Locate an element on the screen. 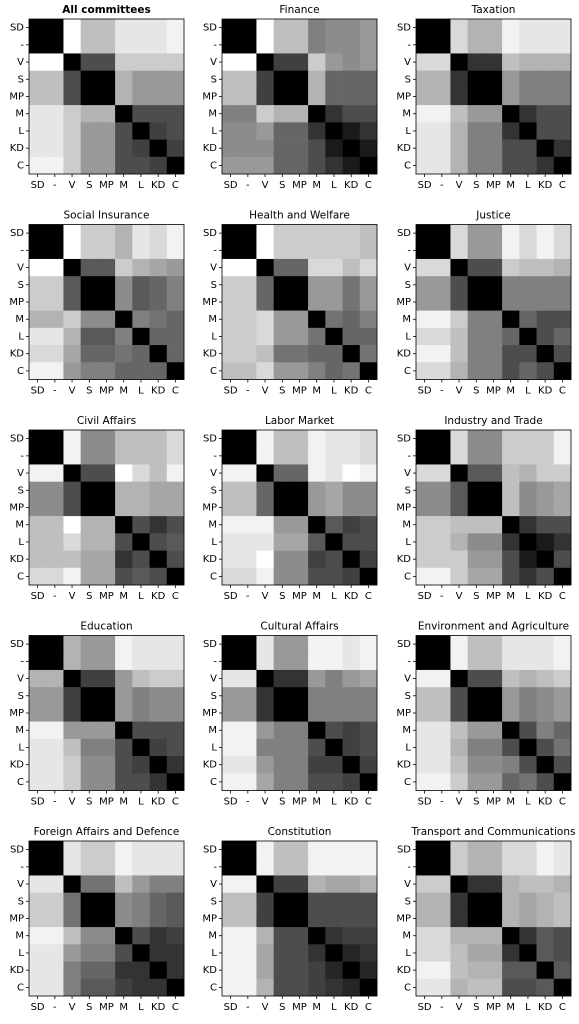 The image size is (579, 1024). y-tick-label: S is located at coordinates (214, 490).